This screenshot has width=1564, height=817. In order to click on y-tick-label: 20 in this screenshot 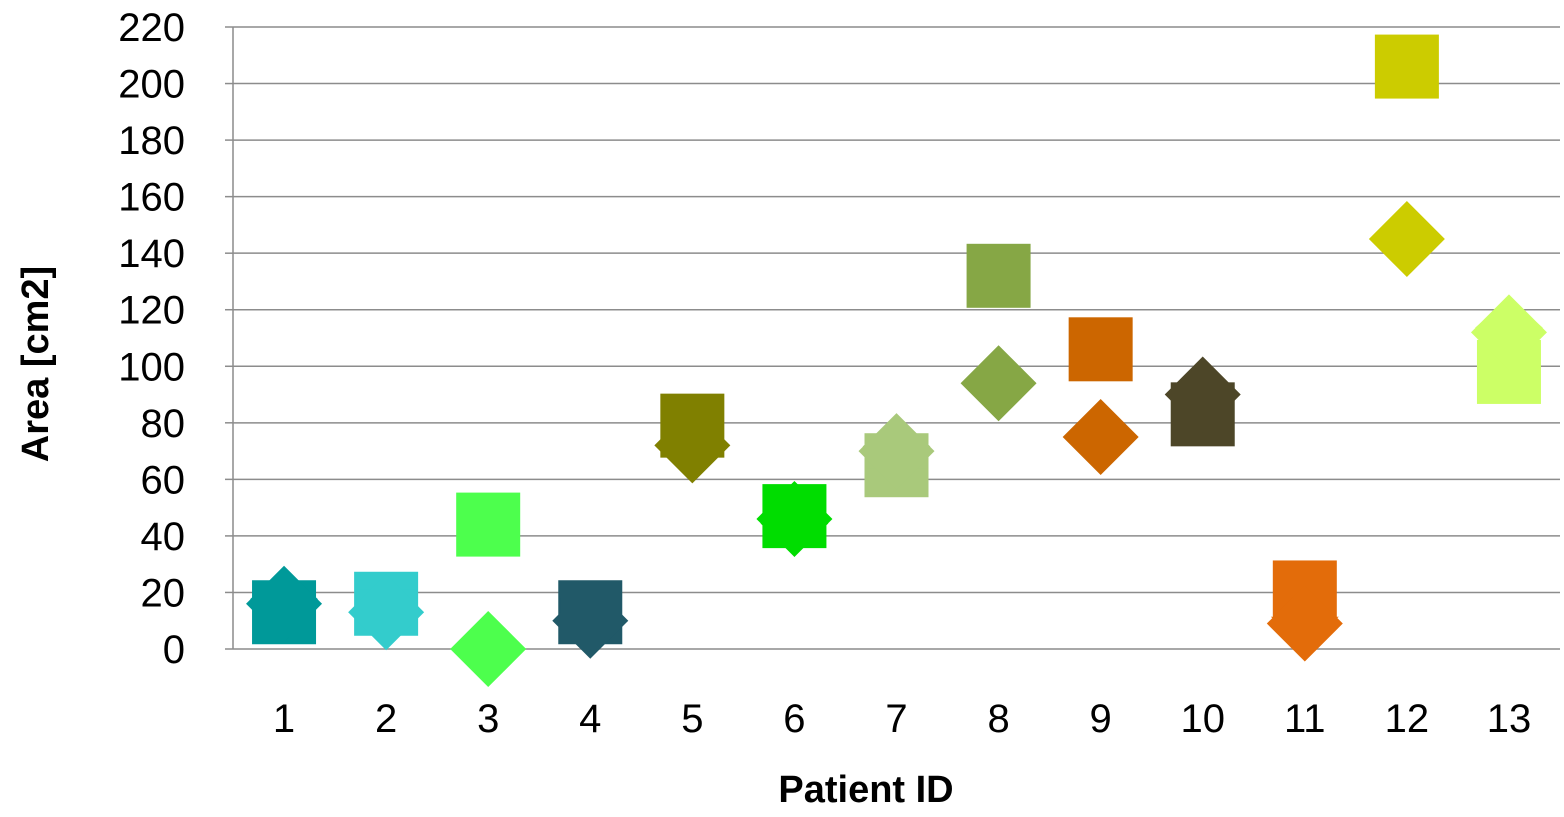, I will do `click(163, 593)`.